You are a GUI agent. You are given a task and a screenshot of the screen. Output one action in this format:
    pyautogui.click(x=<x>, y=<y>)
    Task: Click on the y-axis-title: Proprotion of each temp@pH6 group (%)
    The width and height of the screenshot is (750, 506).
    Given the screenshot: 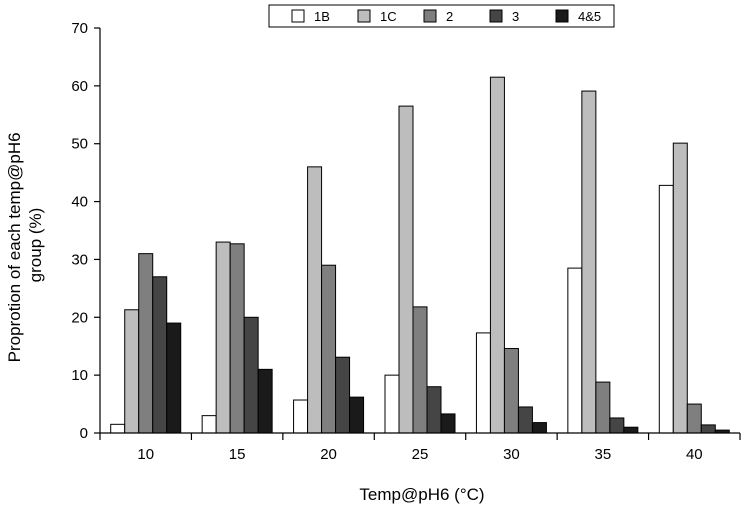 What is the action you would take?
    pyautogui.click(x=25, y=245)
    